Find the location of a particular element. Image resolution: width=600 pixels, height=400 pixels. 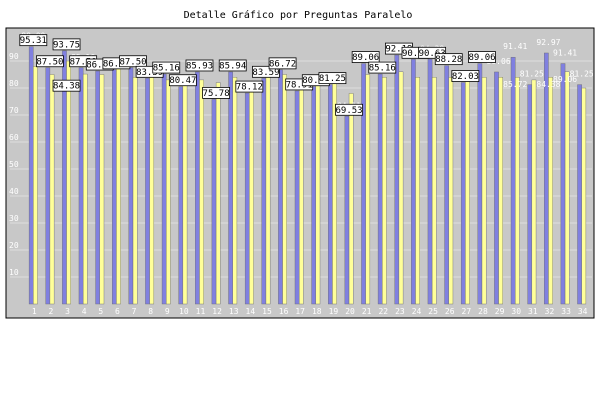

data-label-text: 95.31 is located at coordinates (33, 41).